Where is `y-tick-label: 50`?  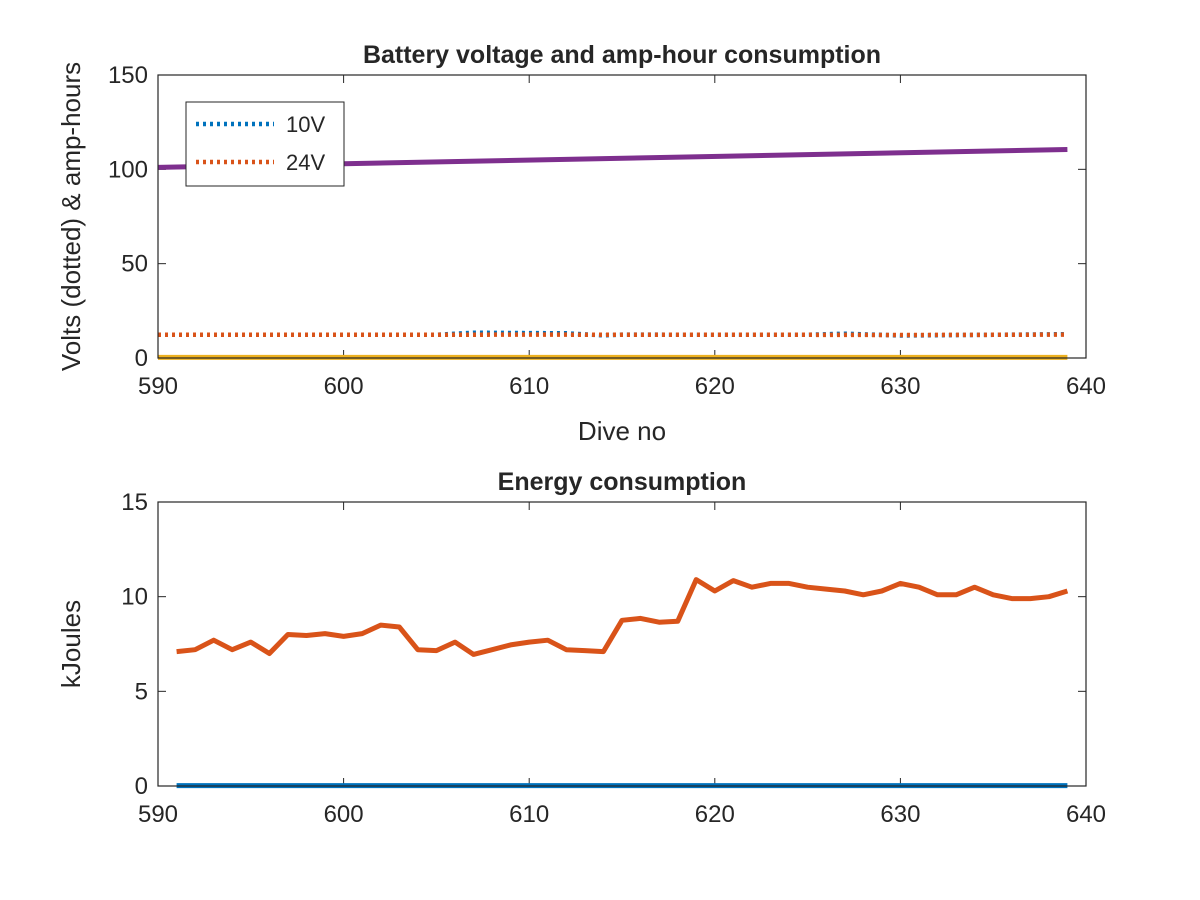 y-tick-label: 50 is located at coordinates (134, 264).